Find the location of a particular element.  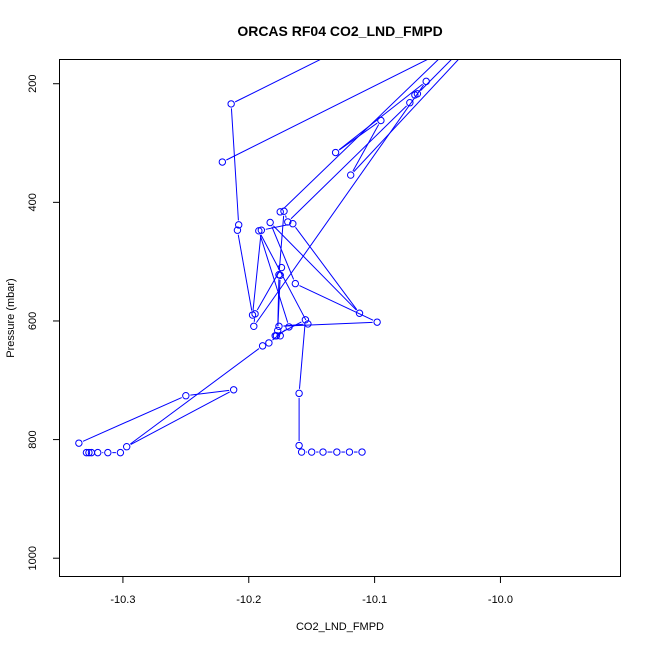

x-axis: -10.3 -10.2 -10.1 -10.0 is located at coordinates (311, 591).